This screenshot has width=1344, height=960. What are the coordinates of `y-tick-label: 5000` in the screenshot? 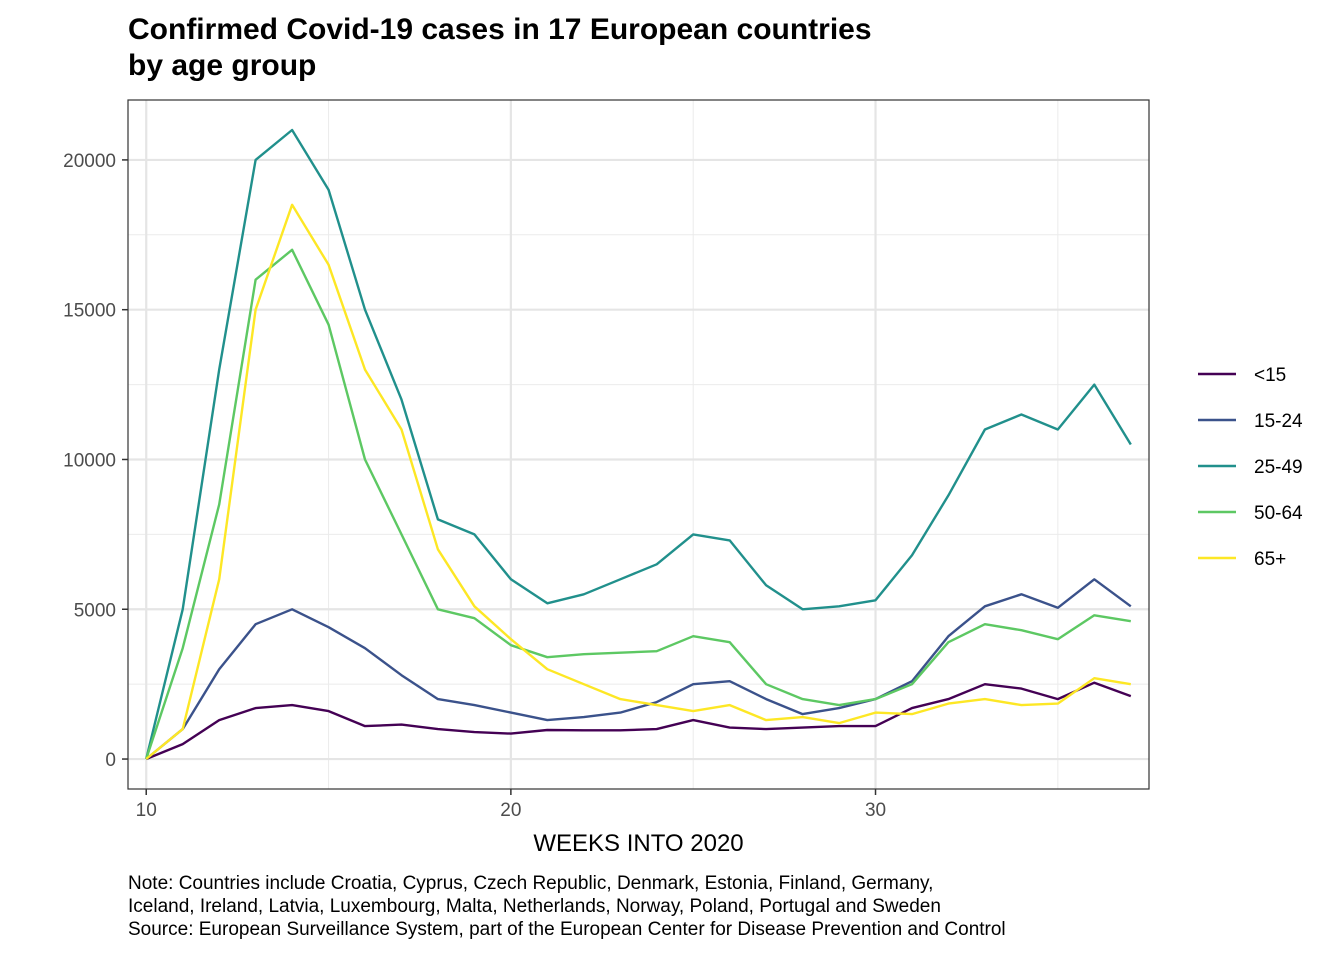 It's located at (95, 610).